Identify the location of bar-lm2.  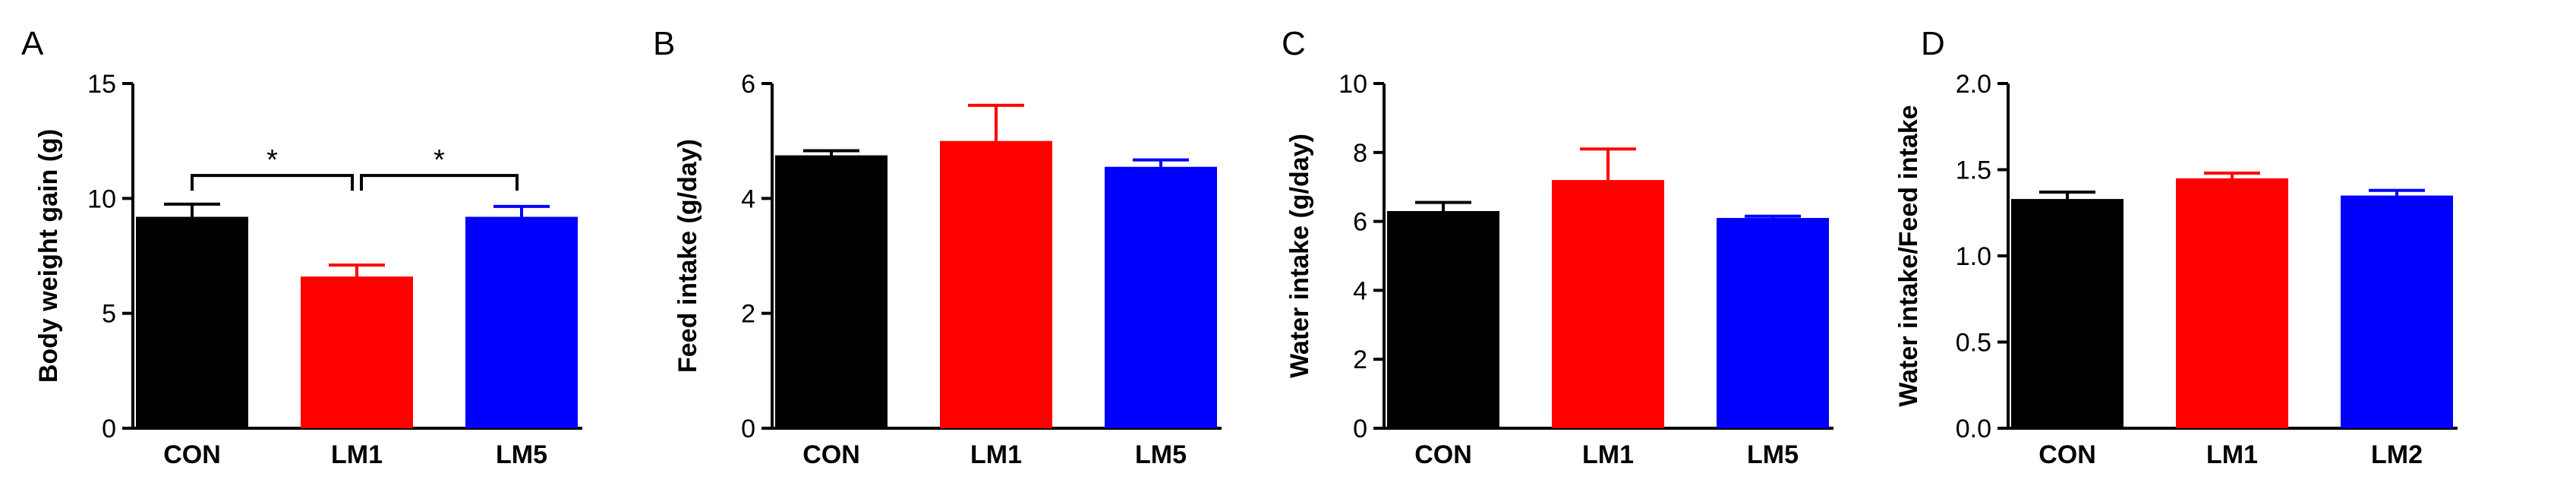
(2397, 312).